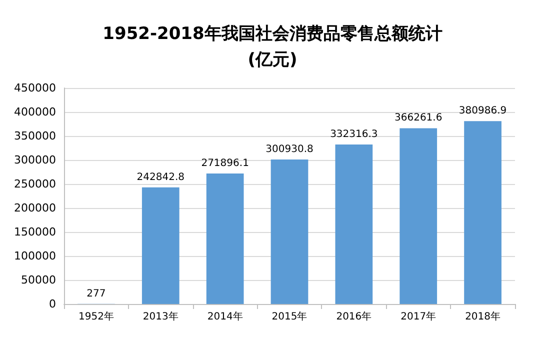 This screenshot has width=545, height=342. Describe the element at coordinates (272, 47) in the screenshot. I see `chart-title: 1952-2018年我国社会消费品零售总额统计 (亿元)` at that location.